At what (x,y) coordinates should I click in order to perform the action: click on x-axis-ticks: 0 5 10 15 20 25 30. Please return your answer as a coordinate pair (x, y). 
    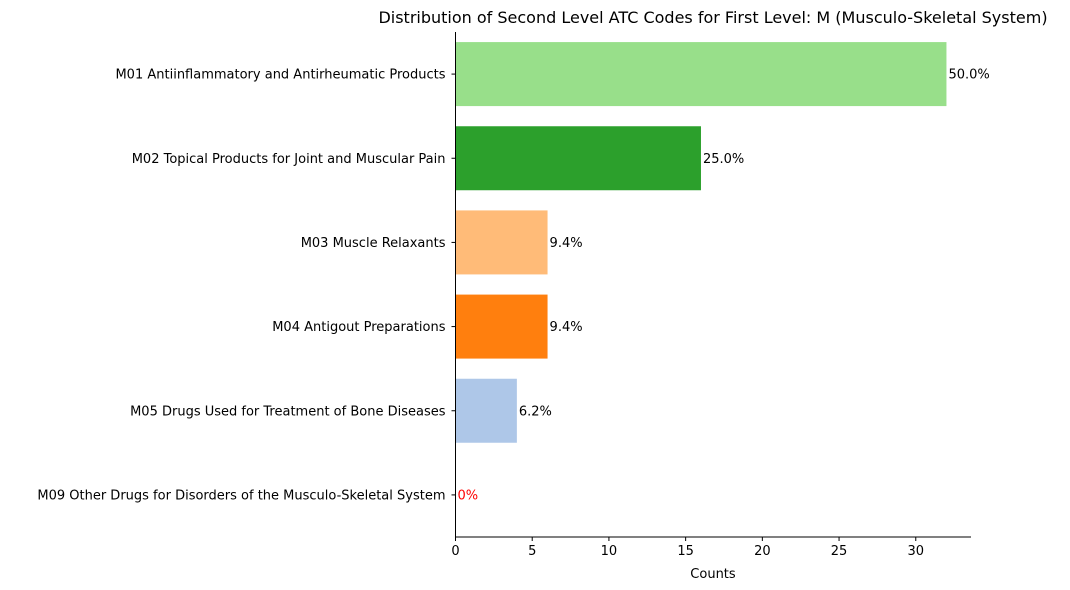
    Looking at the image, I should click on (687, 548).